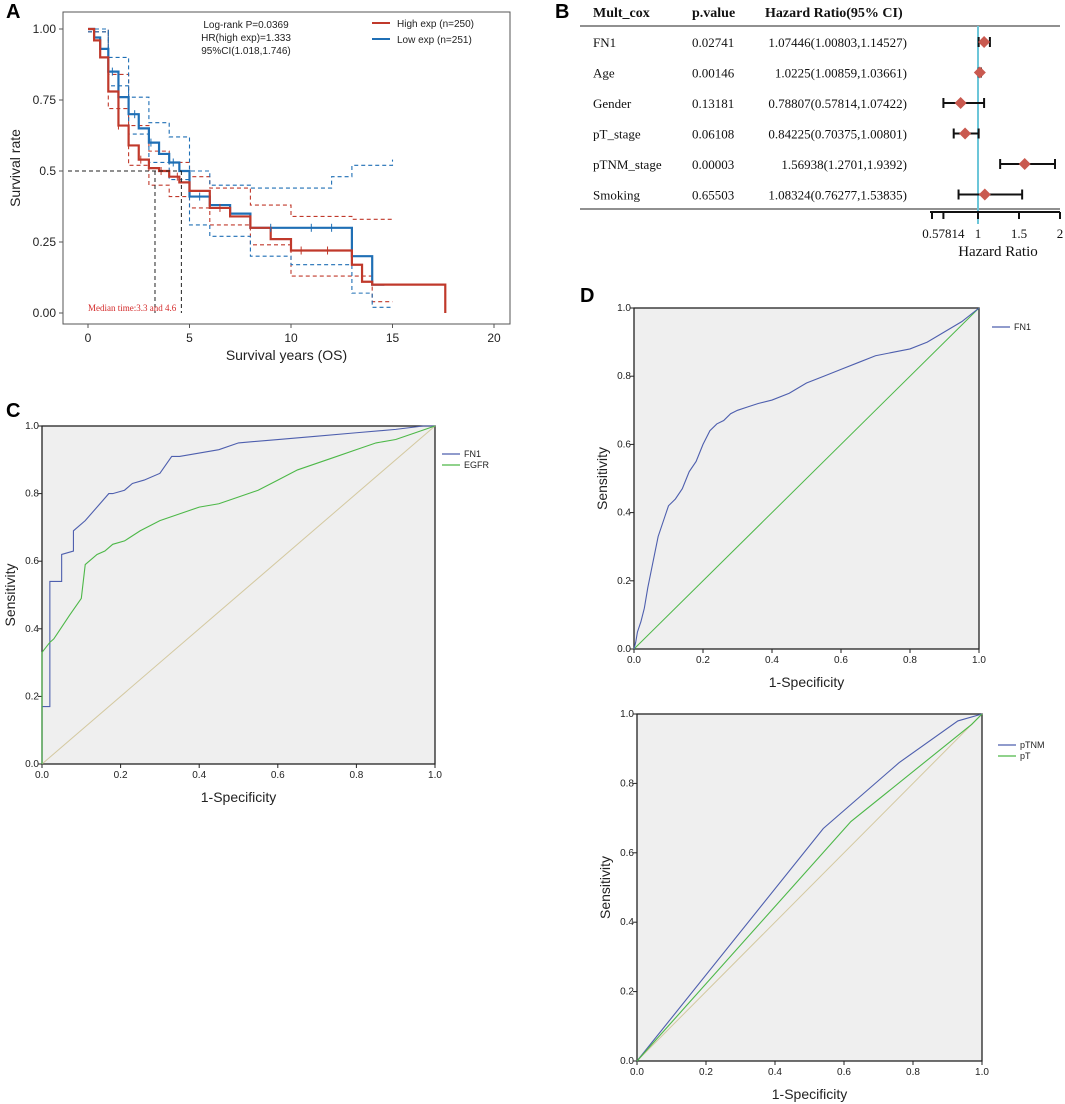 Image resolution: width=1065 pixels, height=1104 pixels. Describe the element at coordinates (45, 29) in the screenshot. I see `y-tick-label: 1.00` at that location.